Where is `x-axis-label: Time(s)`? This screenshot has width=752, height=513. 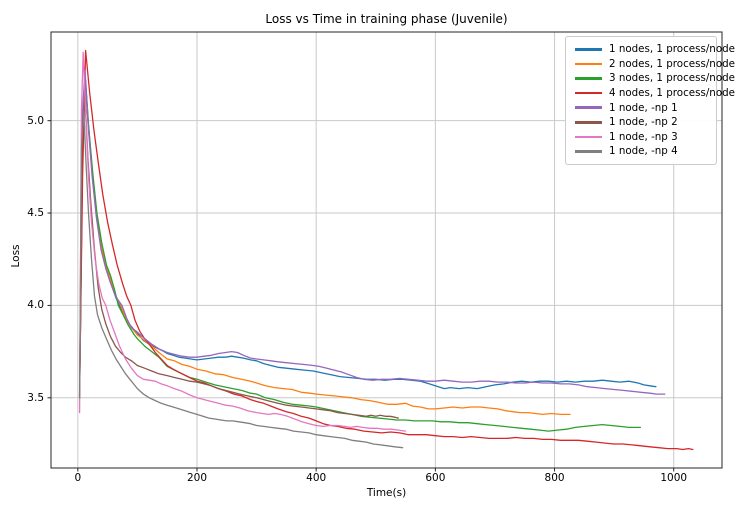 x-axis-label: Time(s) is located at coordinates (386, 493).